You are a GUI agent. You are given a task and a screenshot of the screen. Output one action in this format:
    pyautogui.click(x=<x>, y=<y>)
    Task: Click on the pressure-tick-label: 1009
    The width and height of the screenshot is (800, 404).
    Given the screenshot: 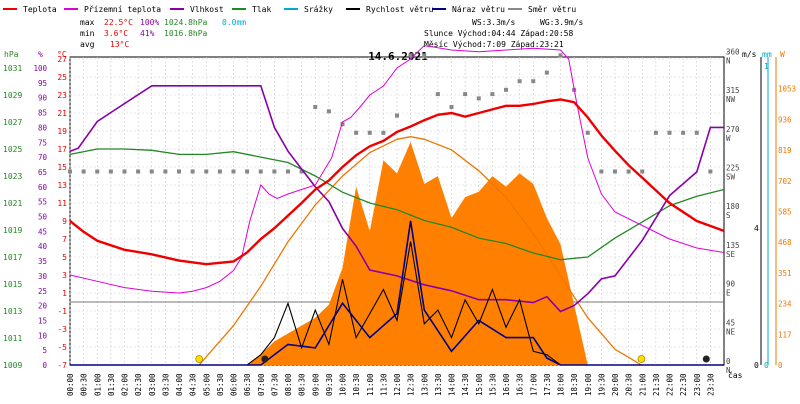 What is the action you would take?
    pyautogui.click(x=12, y=365)
    